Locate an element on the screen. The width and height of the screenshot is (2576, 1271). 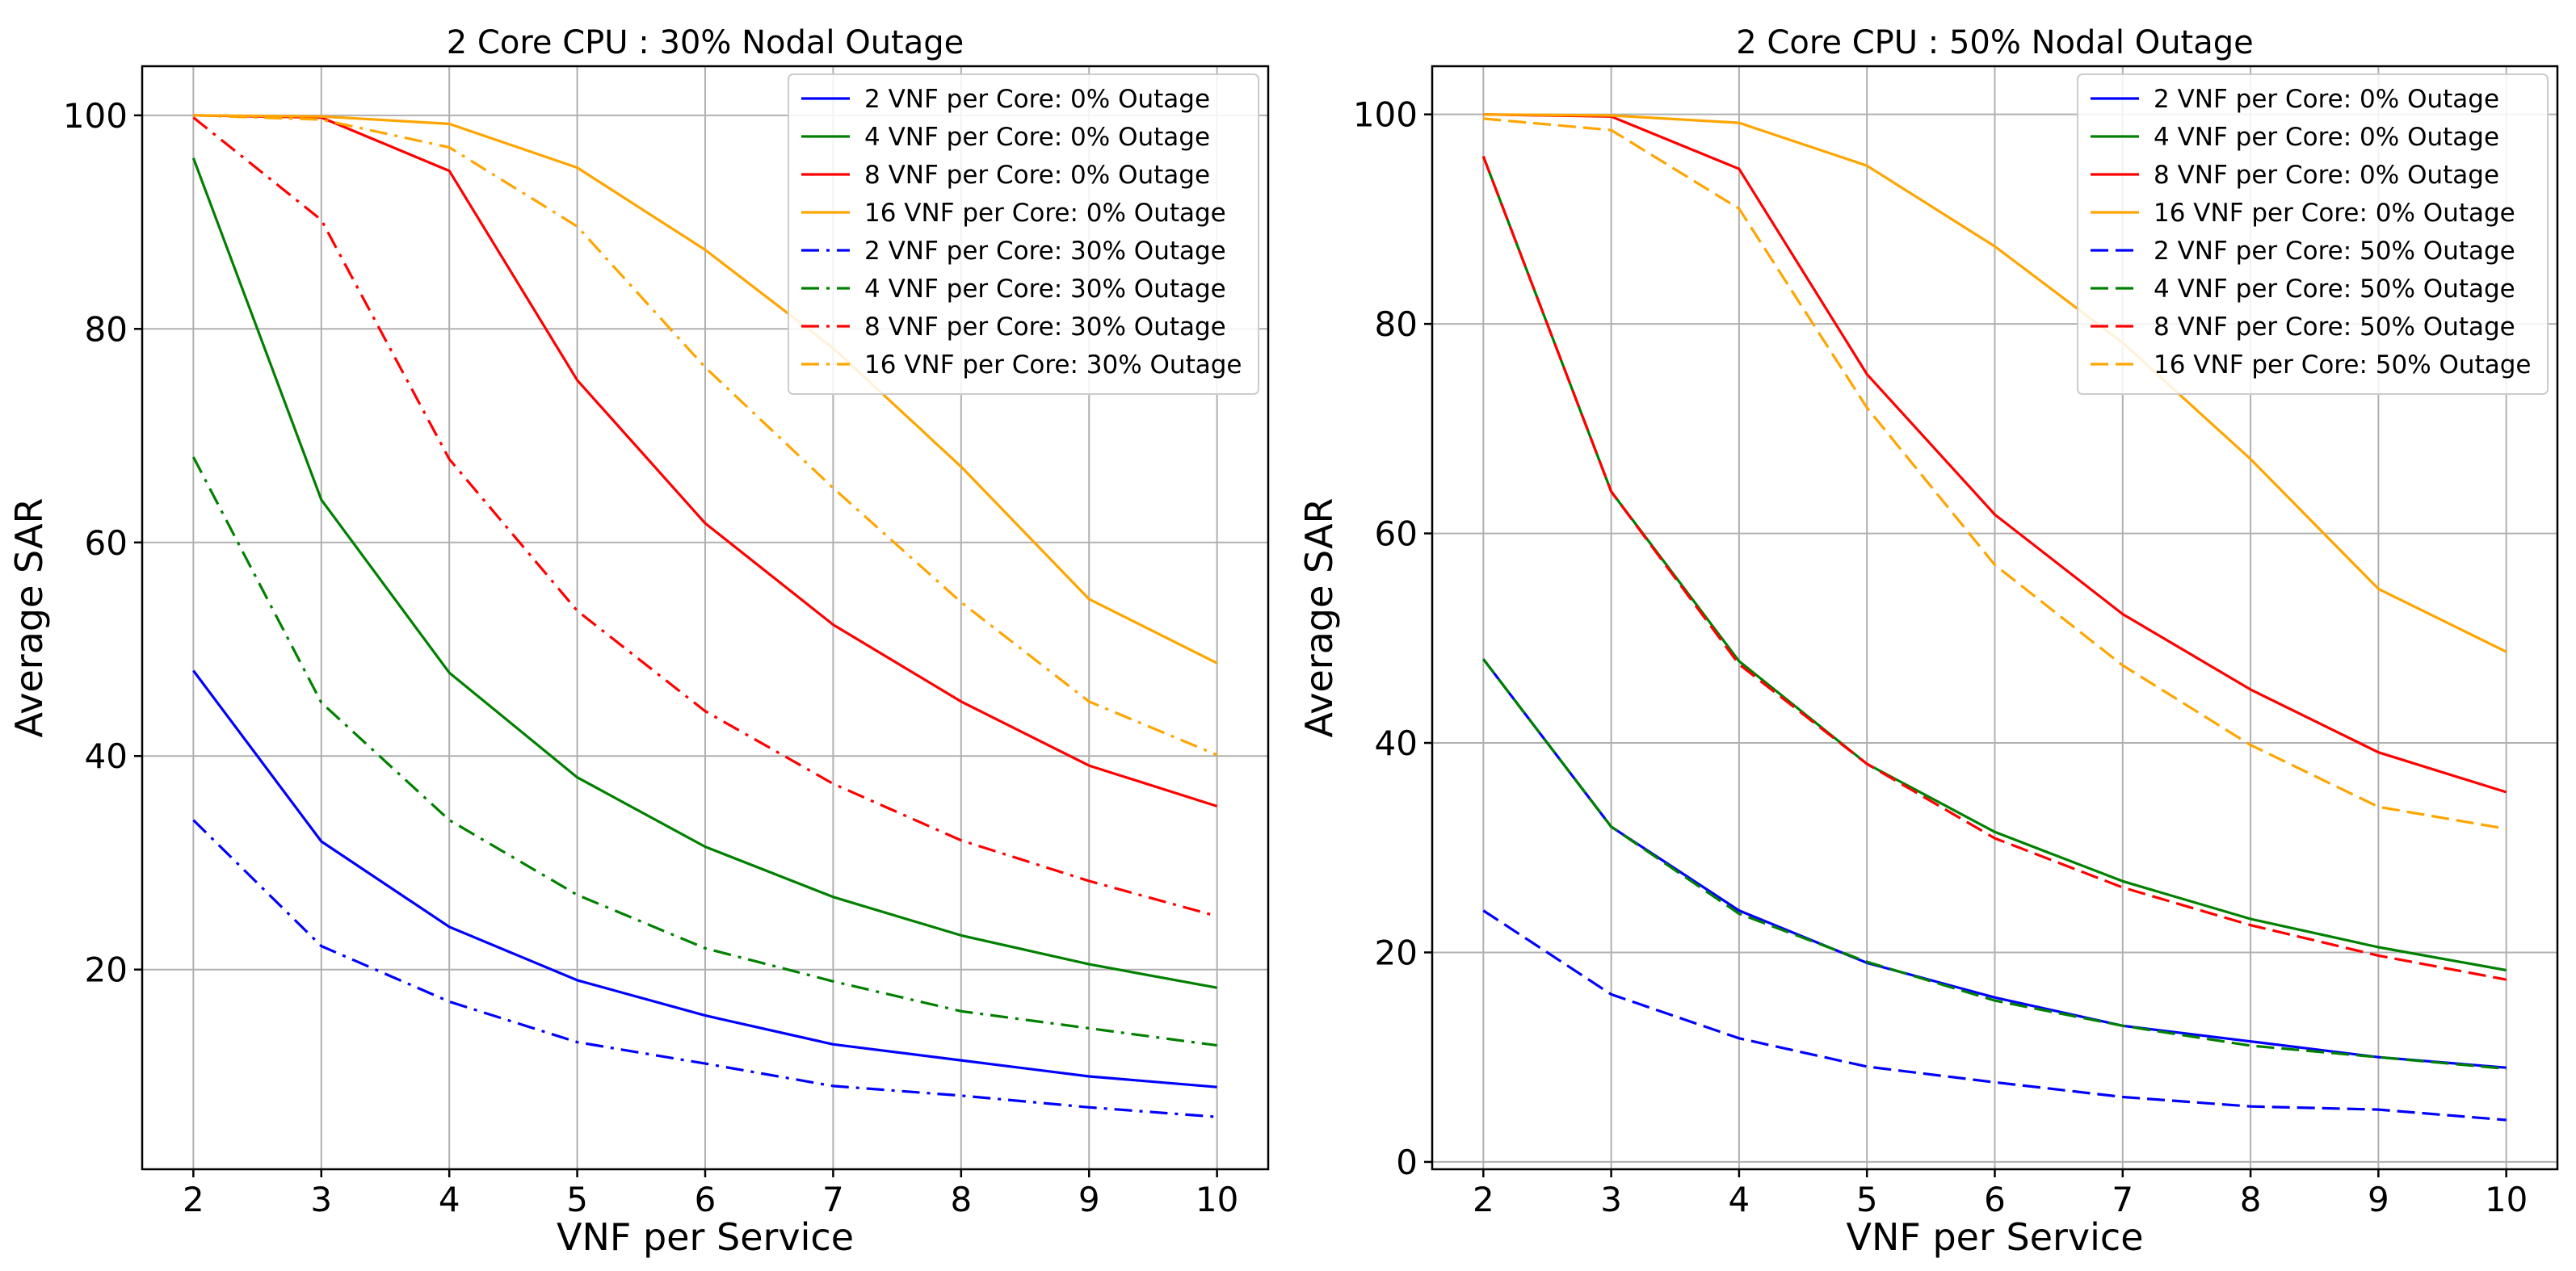
legend-label: 2 VNF per Core: 50% Outage is located at coordinates (2334, 251).